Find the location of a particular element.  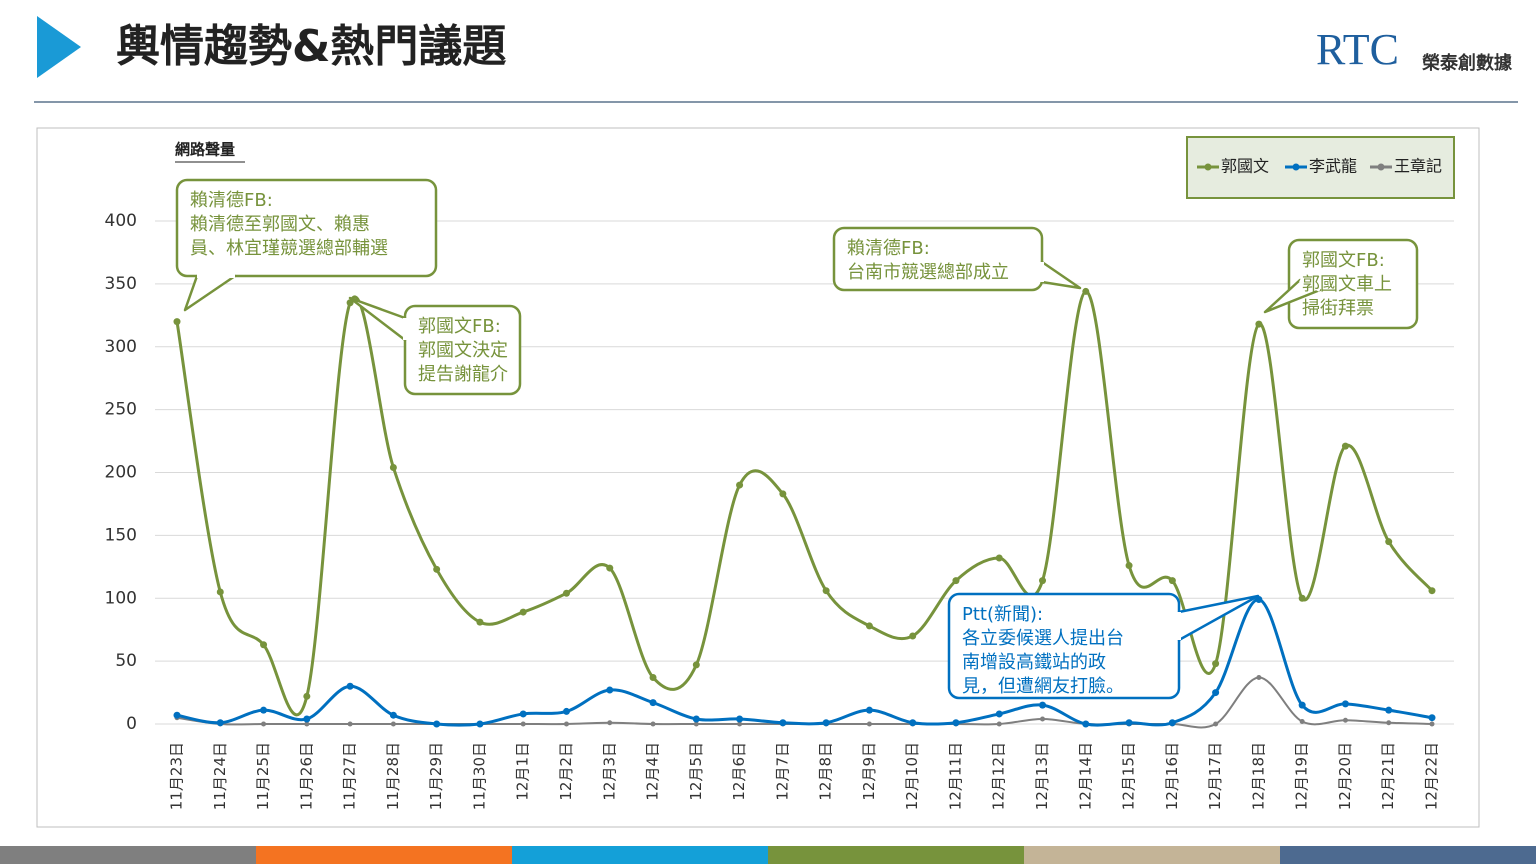

y-tick-label: 100 is located at coordinates (121, 598).